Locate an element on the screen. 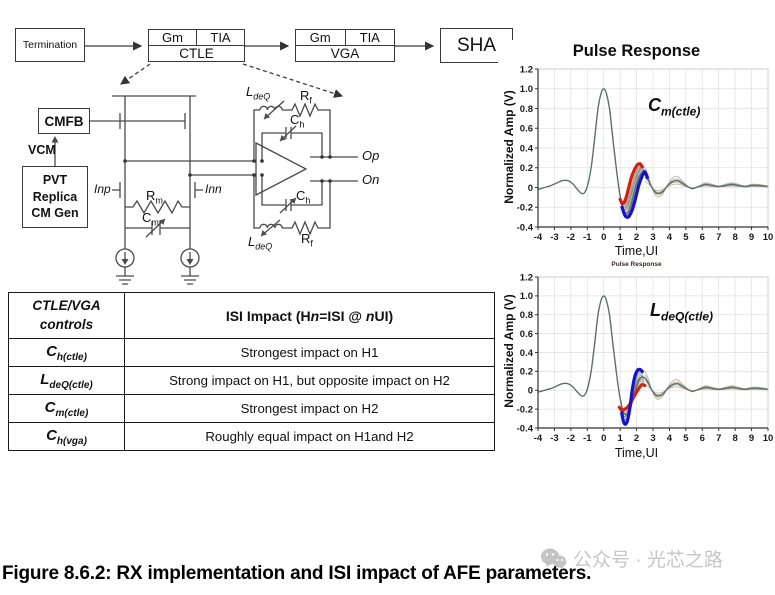 The width and height of the screenshot is (775, 595). watermark-text: 公众号 · 光芯之路 is located at coordinates (648, 560).